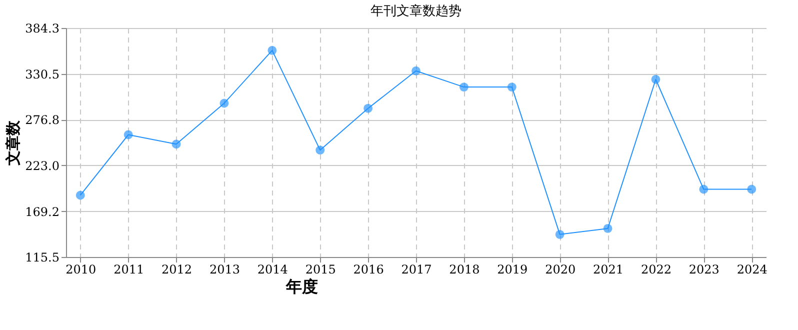 The height and width of the screenshot is (330, 798). What do you see at coordinates (416, 269) in the screenshot?
I see `x-tick-label: 2017` at bounding box center [416, 269].